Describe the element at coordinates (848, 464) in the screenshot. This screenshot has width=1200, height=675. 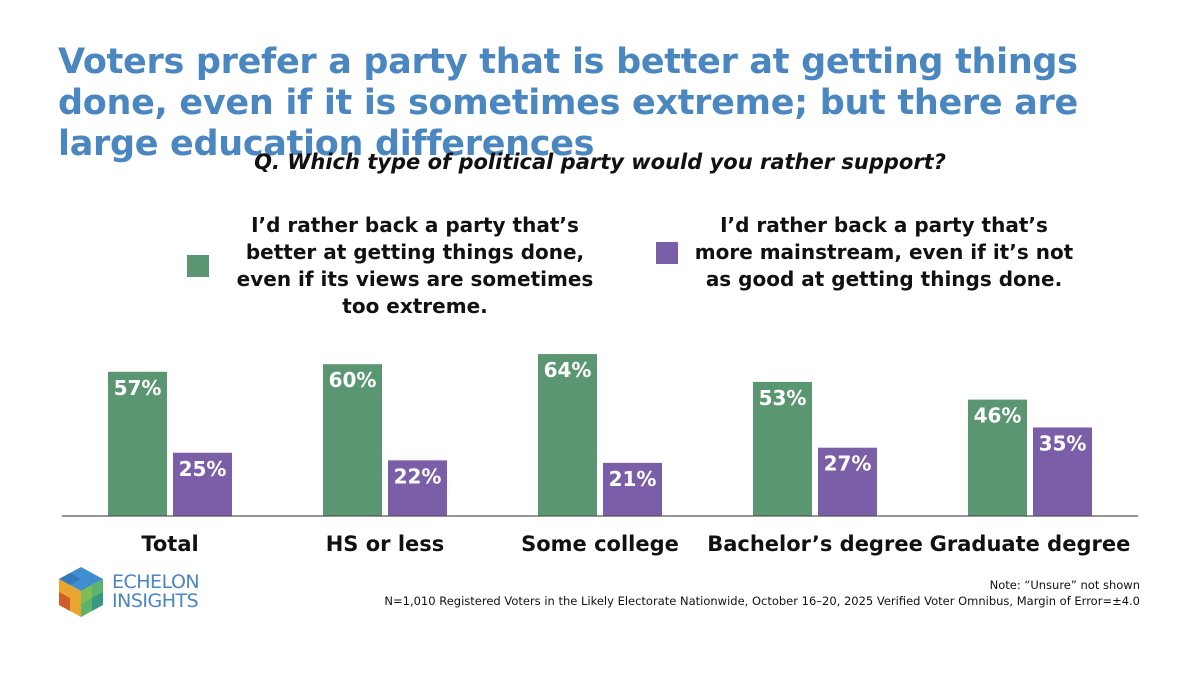
I see `bar-value-label: 27%` at that location.